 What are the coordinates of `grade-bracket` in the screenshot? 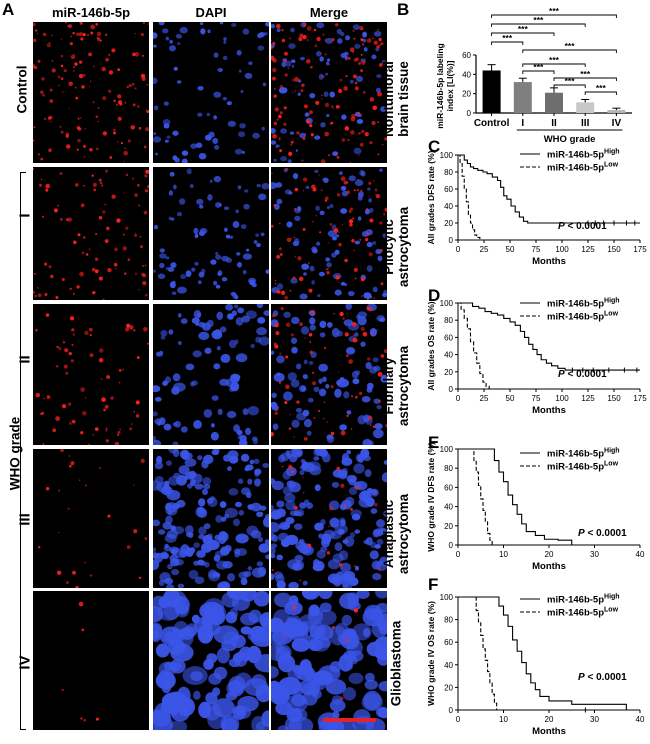 It's located at (23, 451).